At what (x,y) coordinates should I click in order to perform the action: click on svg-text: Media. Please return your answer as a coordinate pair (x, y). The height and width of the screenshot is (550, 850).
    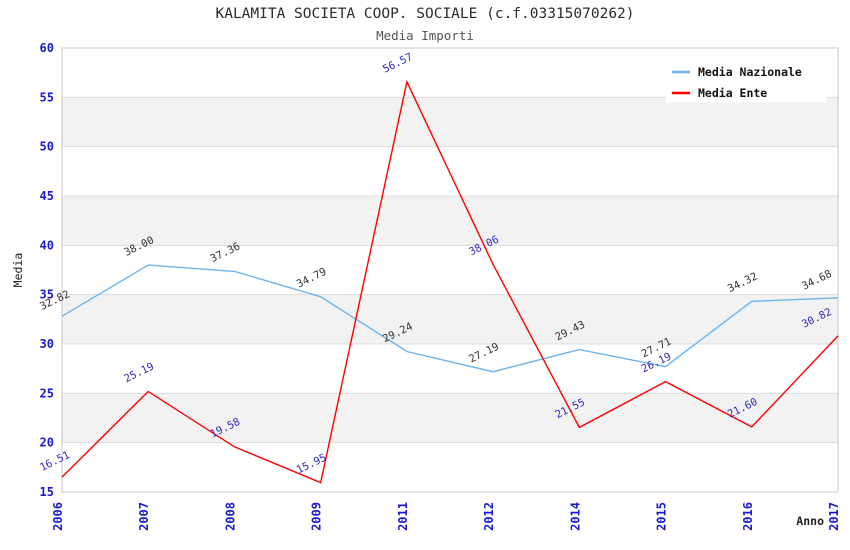
    Looking at the image, I should click on (18, 270).